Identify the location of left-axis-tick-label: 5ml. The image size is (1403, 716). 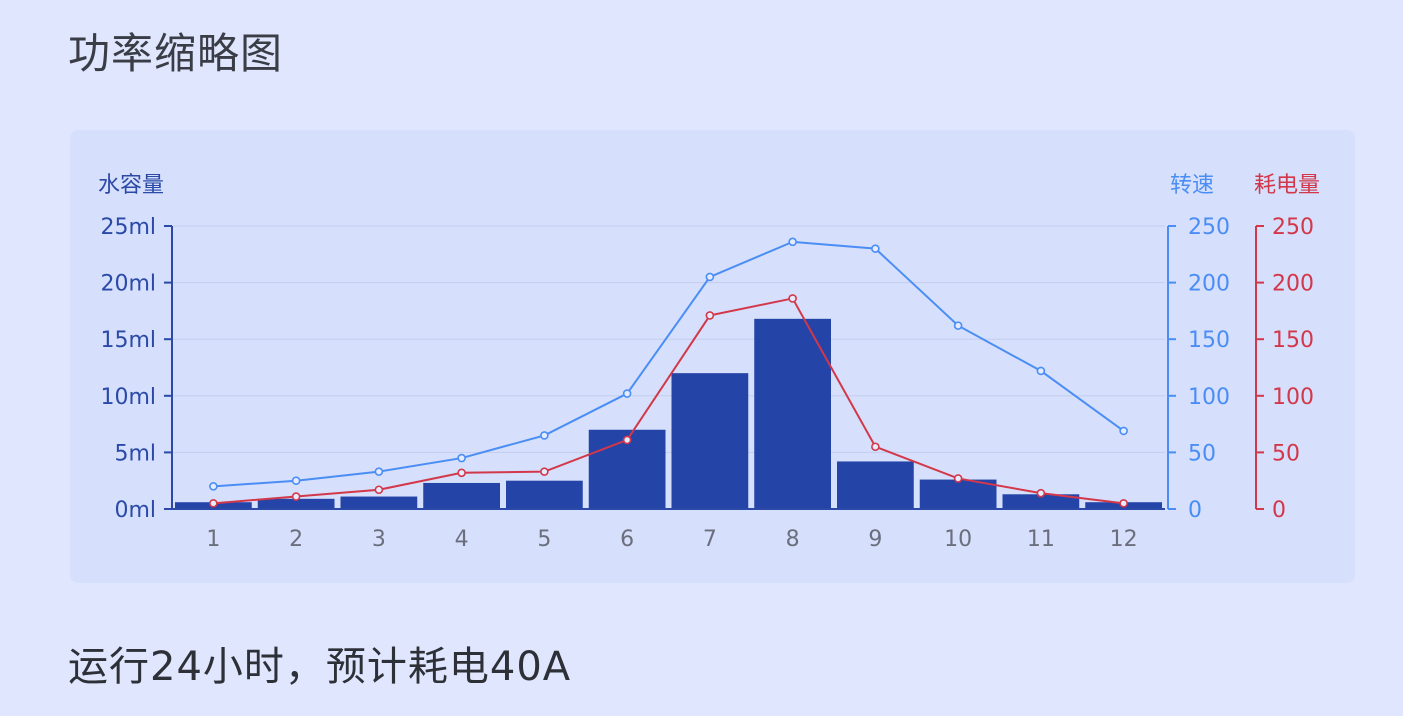
(135, 453).